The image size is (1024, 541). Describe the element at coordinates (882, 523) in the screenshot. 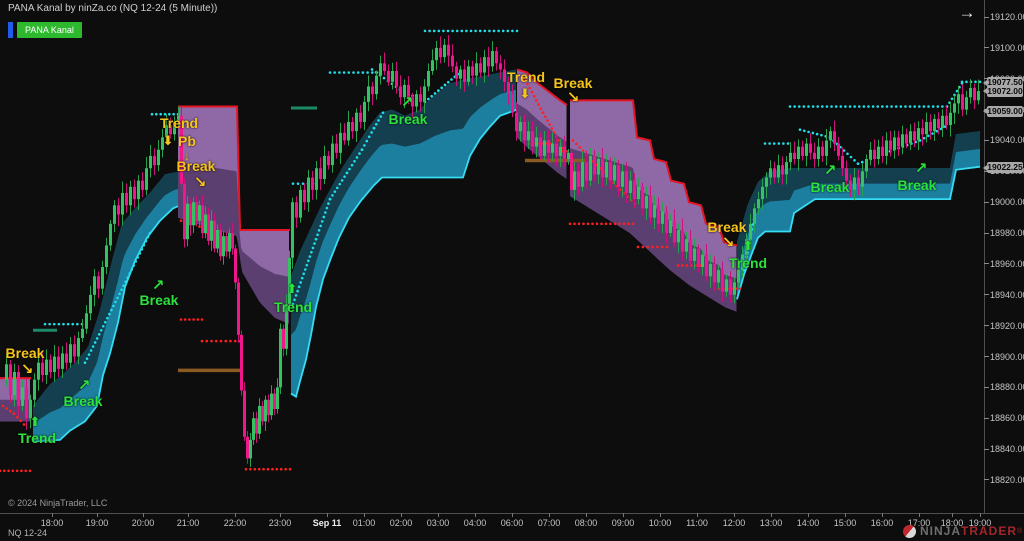

I see `x-axis-tick-label: 16:00` at that location.